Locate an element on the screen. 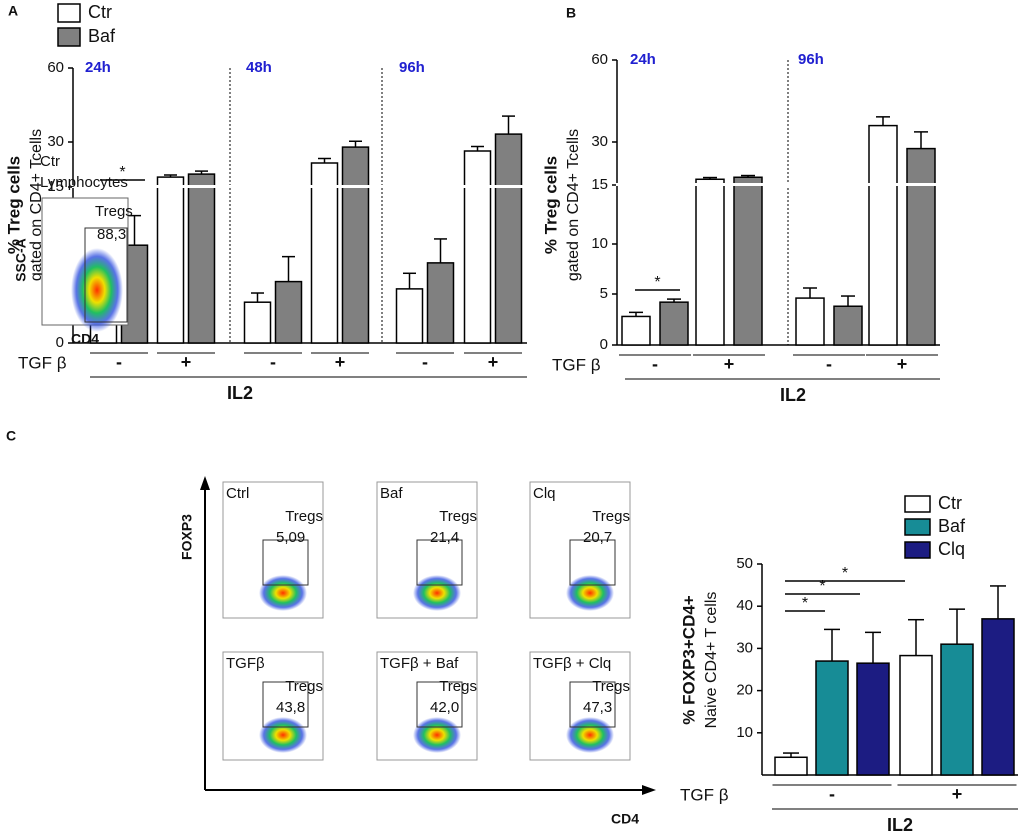  y-label-2: Naive CD4+ T cells is located at coordinates (711, 660).